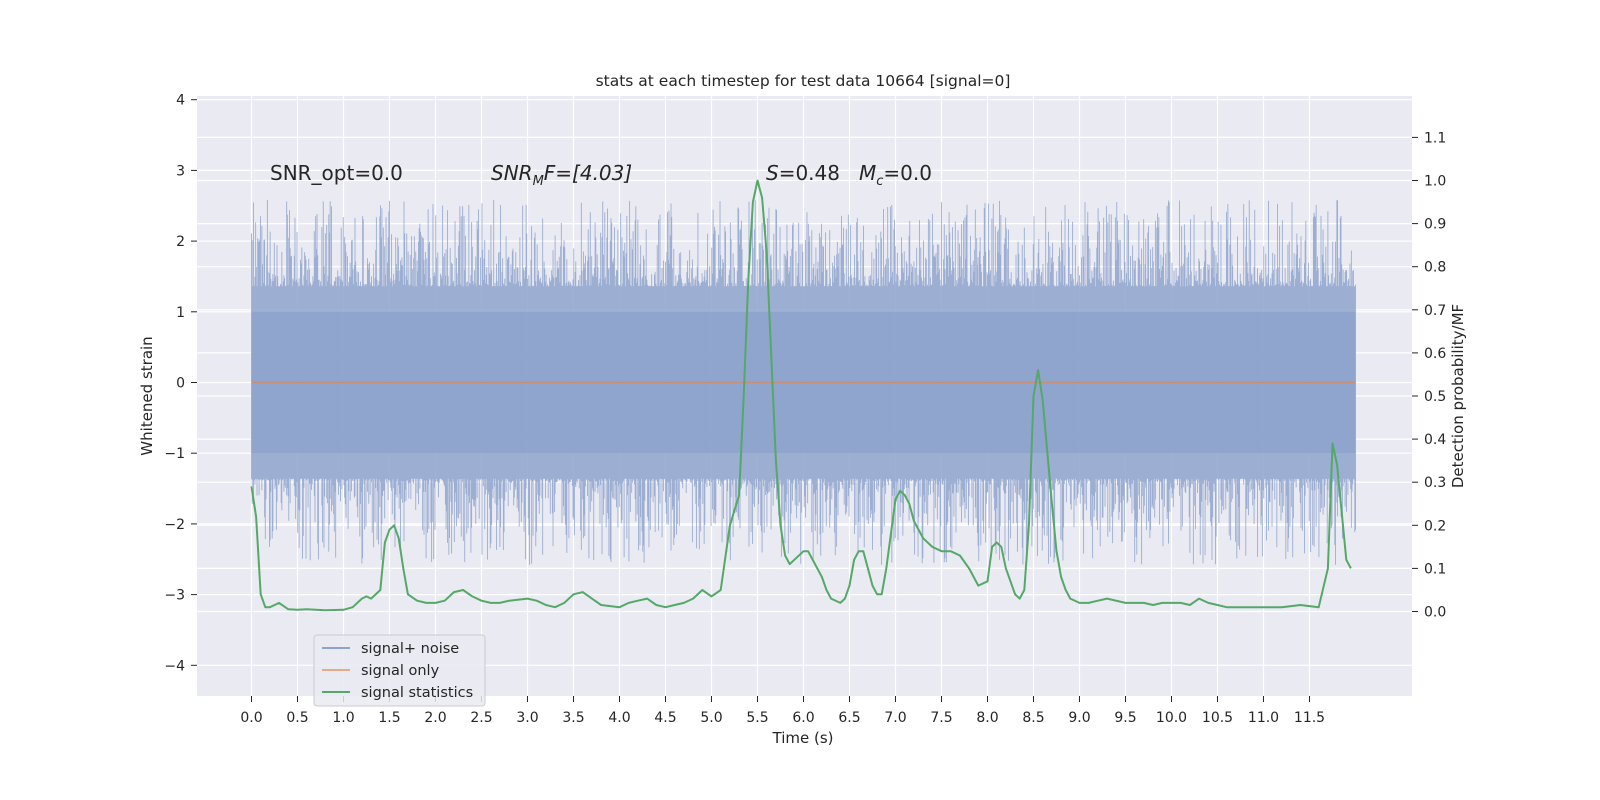  What do you see at coordinates (561, 175) in the screenshot?
I see `annotation-snr-mf: SNRMF=[4.03]` at bounding box center [561, 175].